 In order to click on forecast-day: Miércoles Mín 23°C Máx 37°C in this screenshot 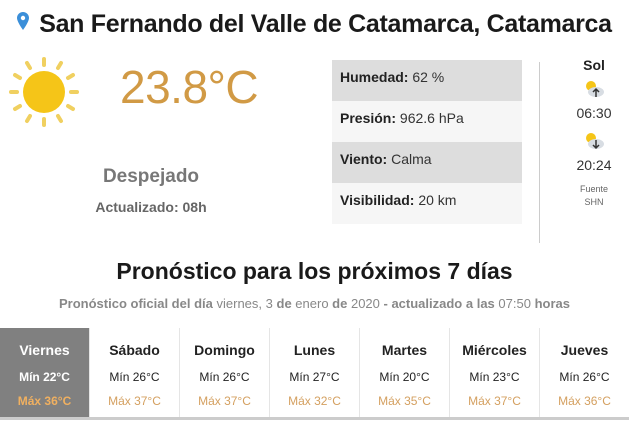, I will do `click(494, 372)`.